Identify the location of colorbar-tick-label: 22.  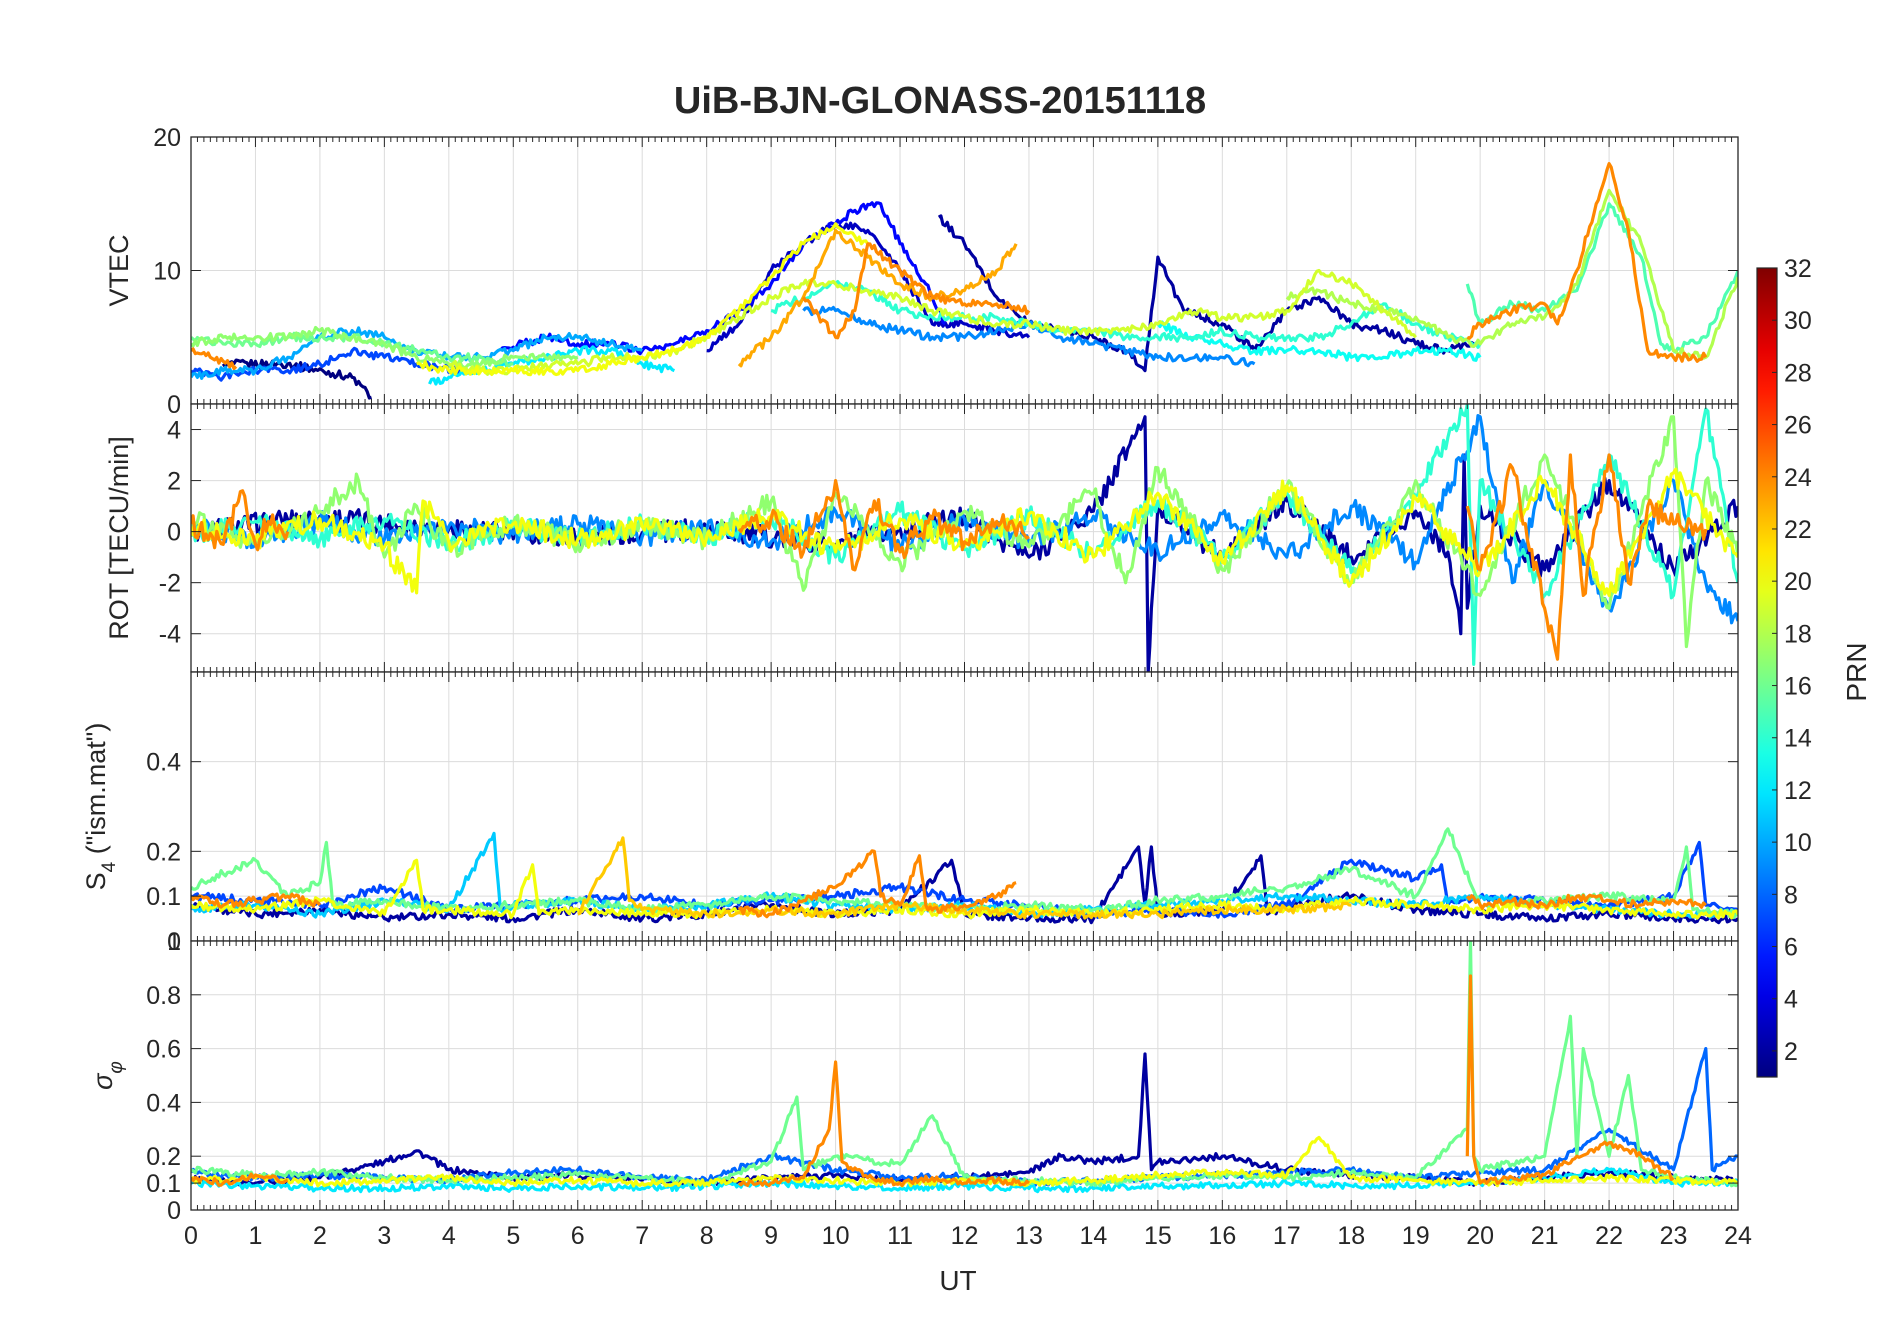
(1798, 530).